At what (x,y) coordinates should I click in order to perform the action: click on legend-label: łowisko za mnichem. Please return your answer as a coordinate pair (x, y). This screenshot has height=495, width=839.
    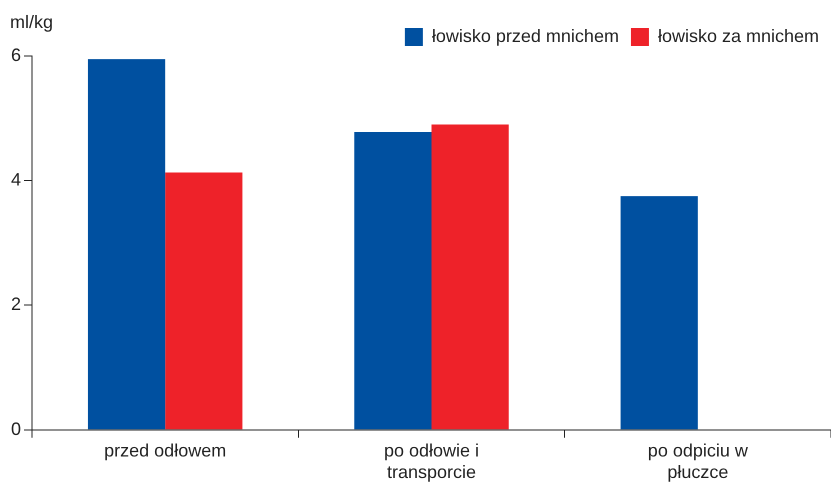
    Looking at the image, I should click on (739, 36).